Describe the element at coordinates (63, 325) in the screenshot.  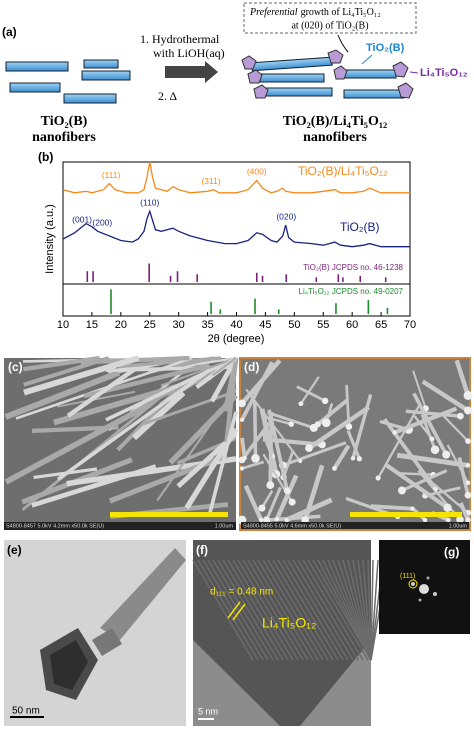
I see `x-tick-label: 10` at that location.